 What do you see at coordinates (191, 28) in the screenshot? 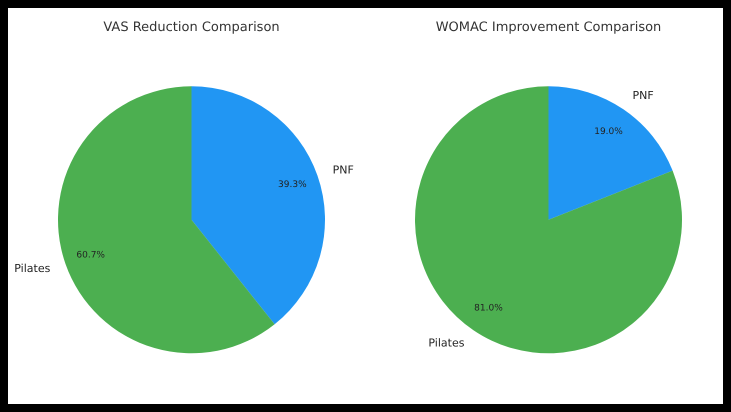
I see `chart-title: VAS Reduction Comparison` at bounding box center [191, 28].